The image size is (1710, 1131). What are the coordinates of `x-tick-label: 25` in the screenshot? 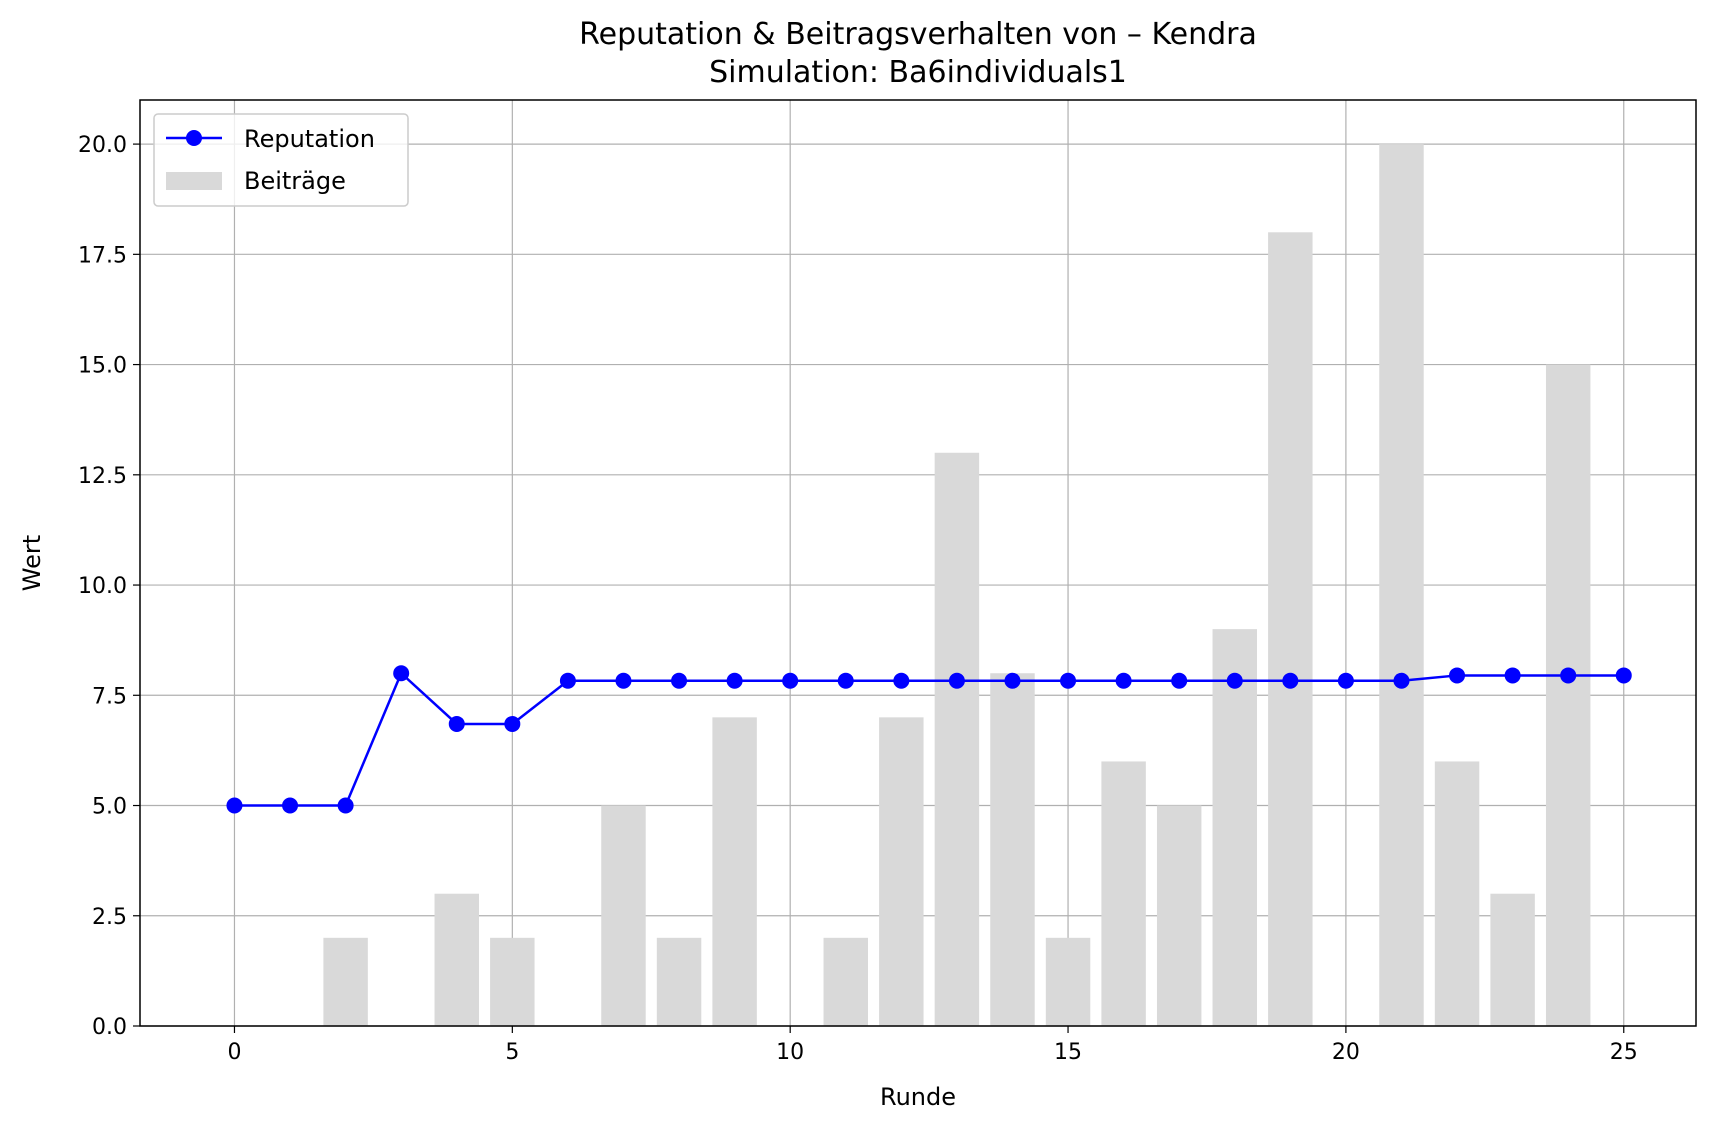 It's located at (1624, 1052).